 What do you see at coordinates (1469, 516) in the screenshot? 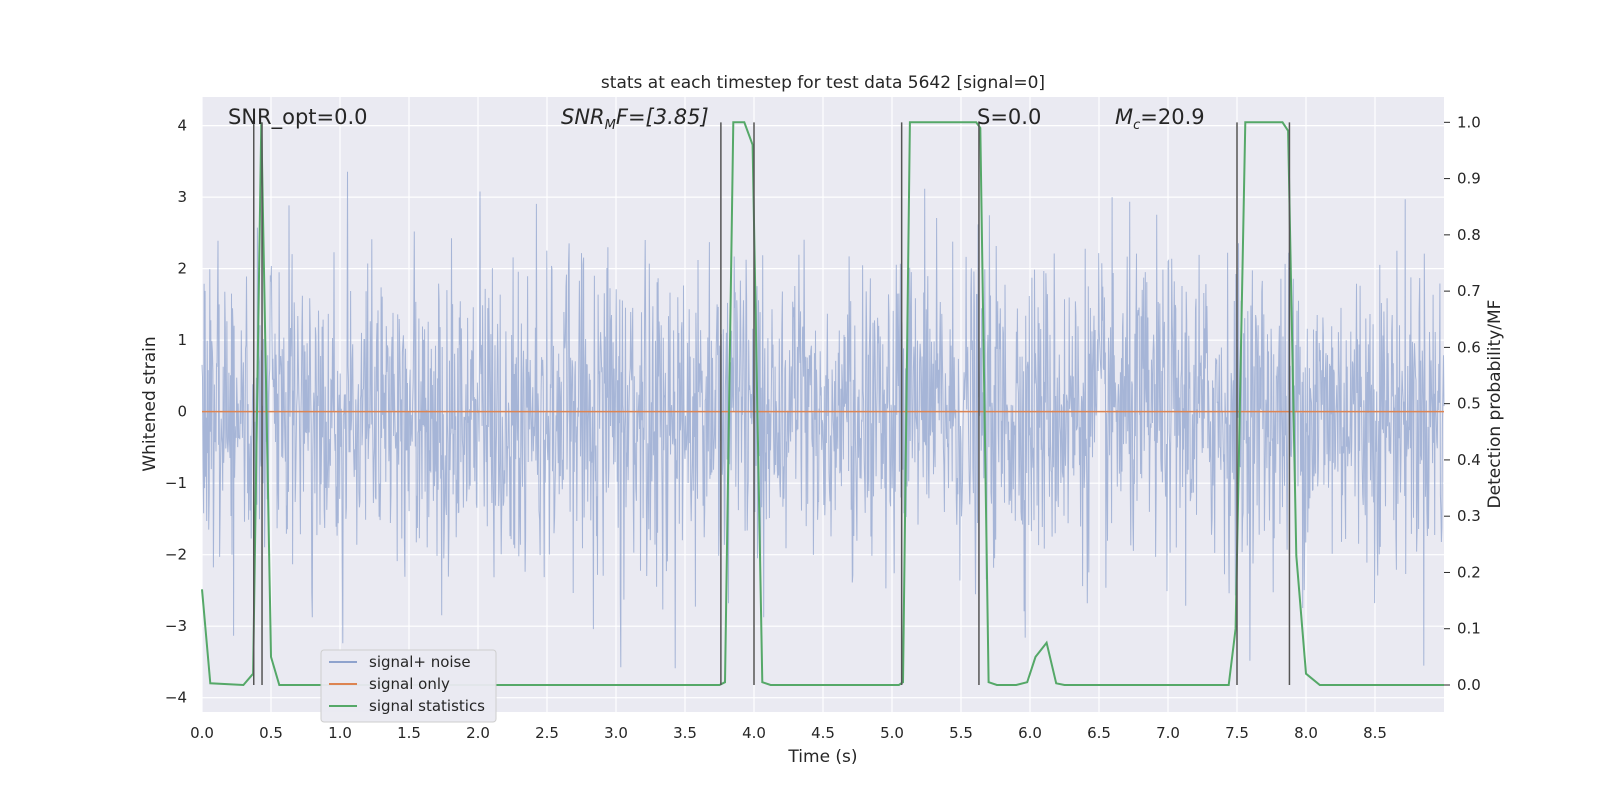
I see `y2-tick-label: 0.3` at bounding box center [1469, 516].